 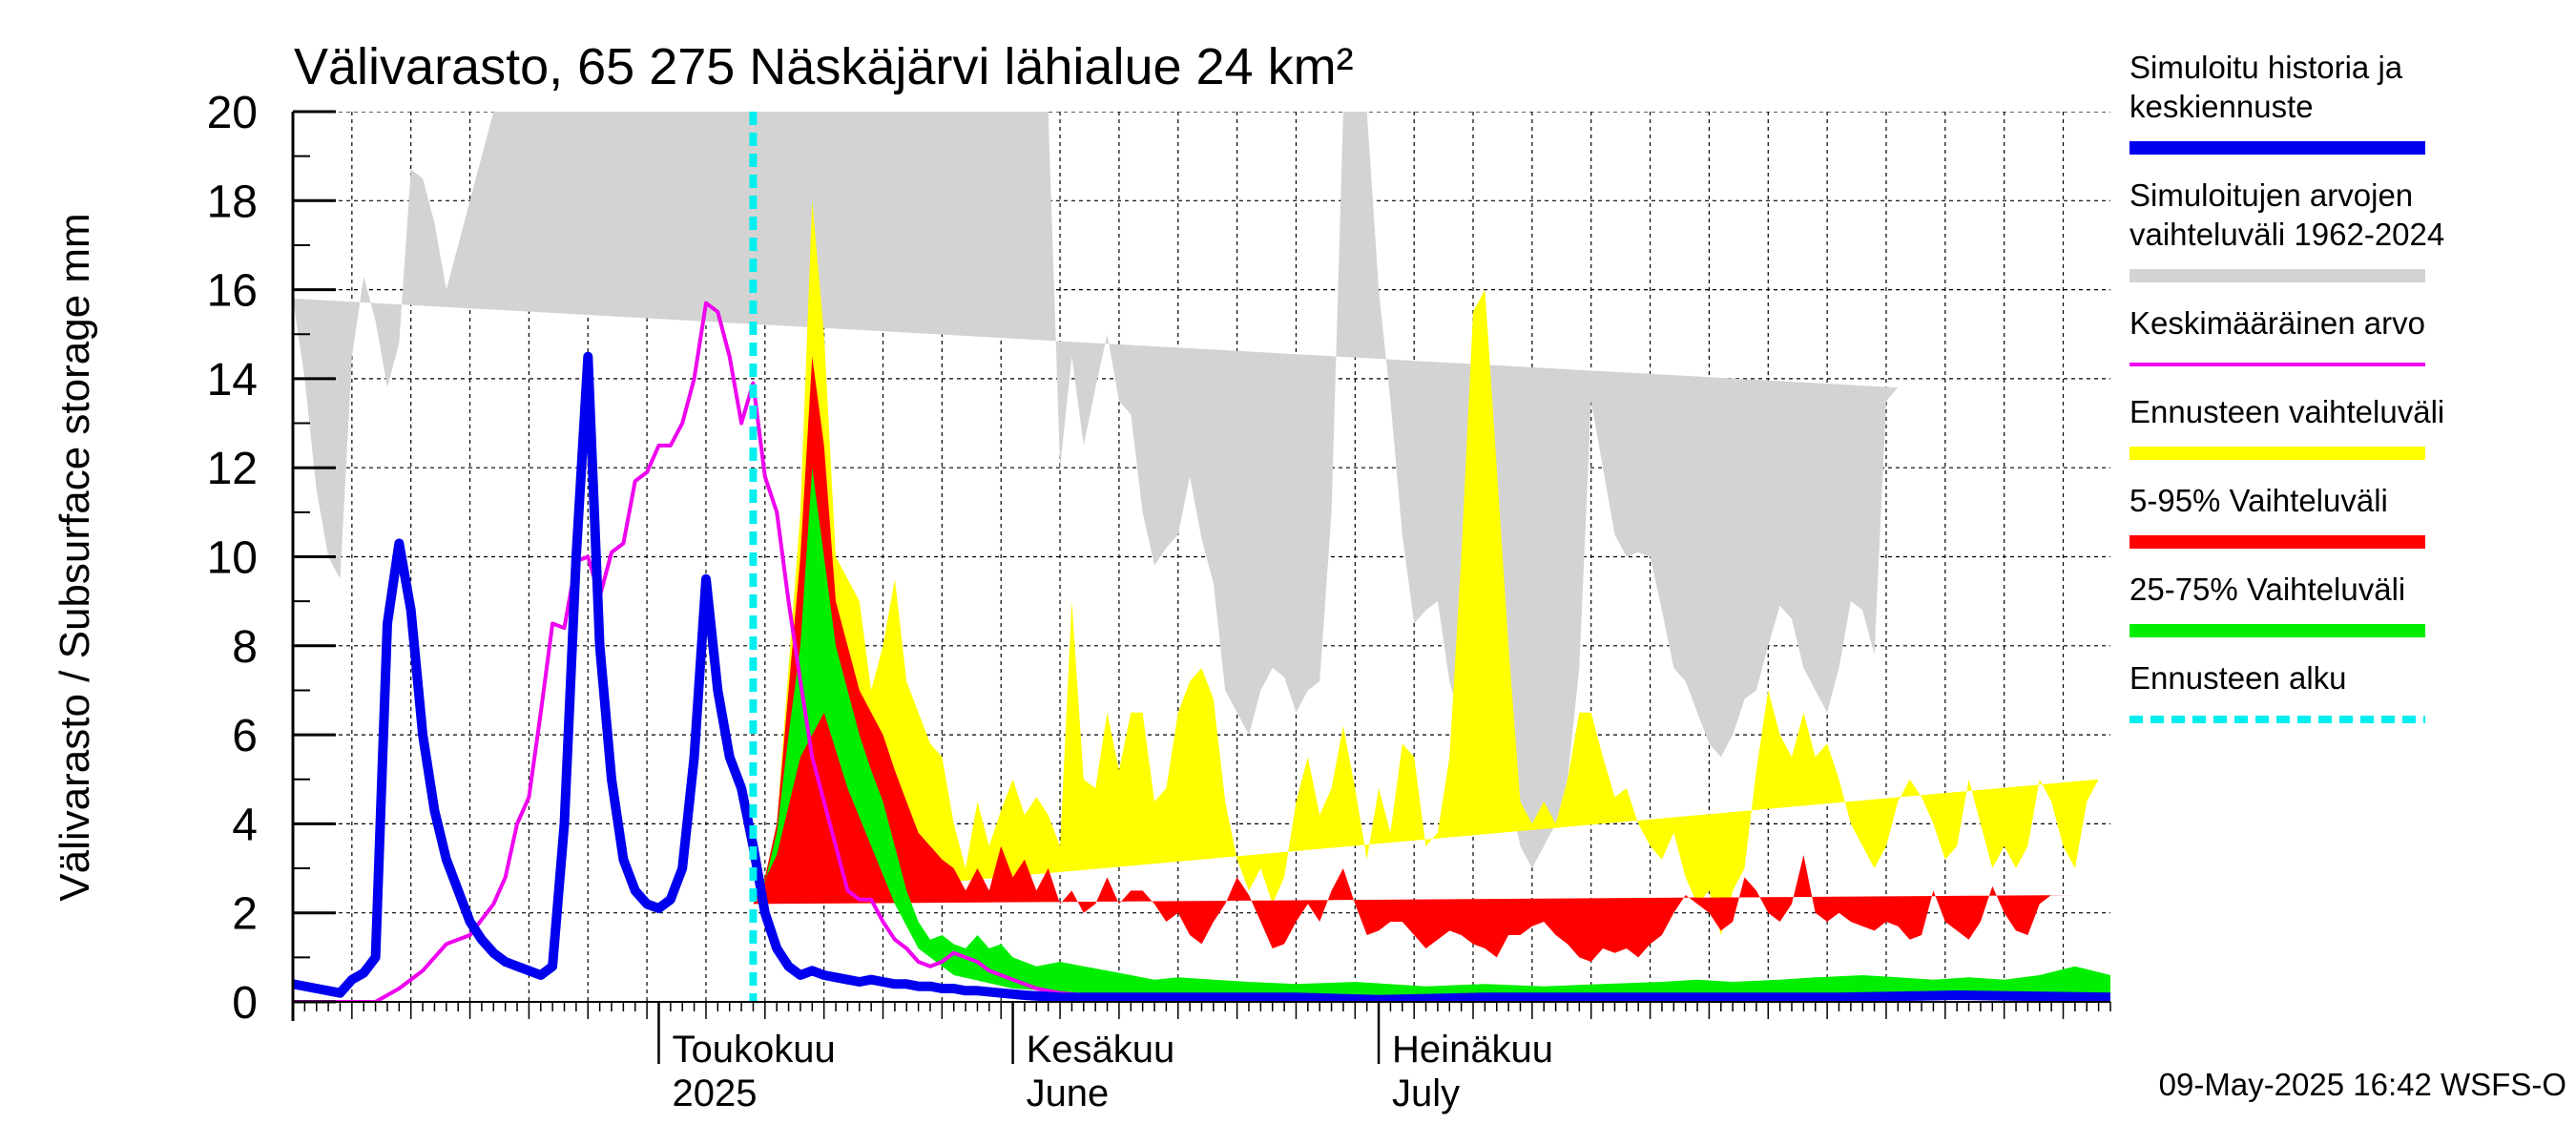 I want to click on legend-label: Ennusteen alku, so click(x=2238, y=678).